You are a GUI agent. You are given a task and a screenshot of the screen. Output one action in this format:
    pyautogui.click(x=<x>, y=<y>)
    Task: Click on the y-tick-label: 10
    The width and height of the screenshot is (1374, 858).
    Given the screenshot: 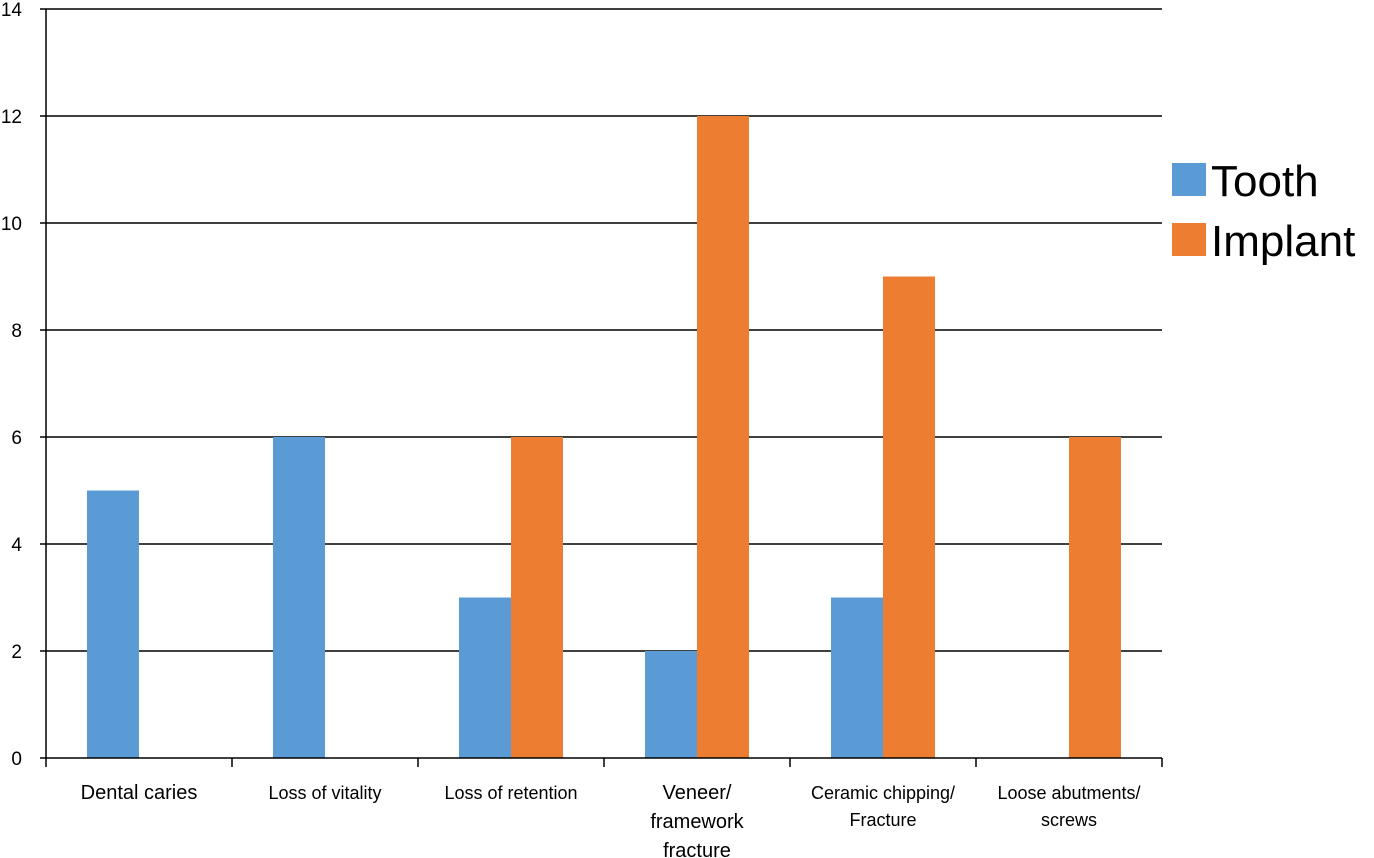 What is the action you would take?
    pyautogui.click(x=11, y=224)
    